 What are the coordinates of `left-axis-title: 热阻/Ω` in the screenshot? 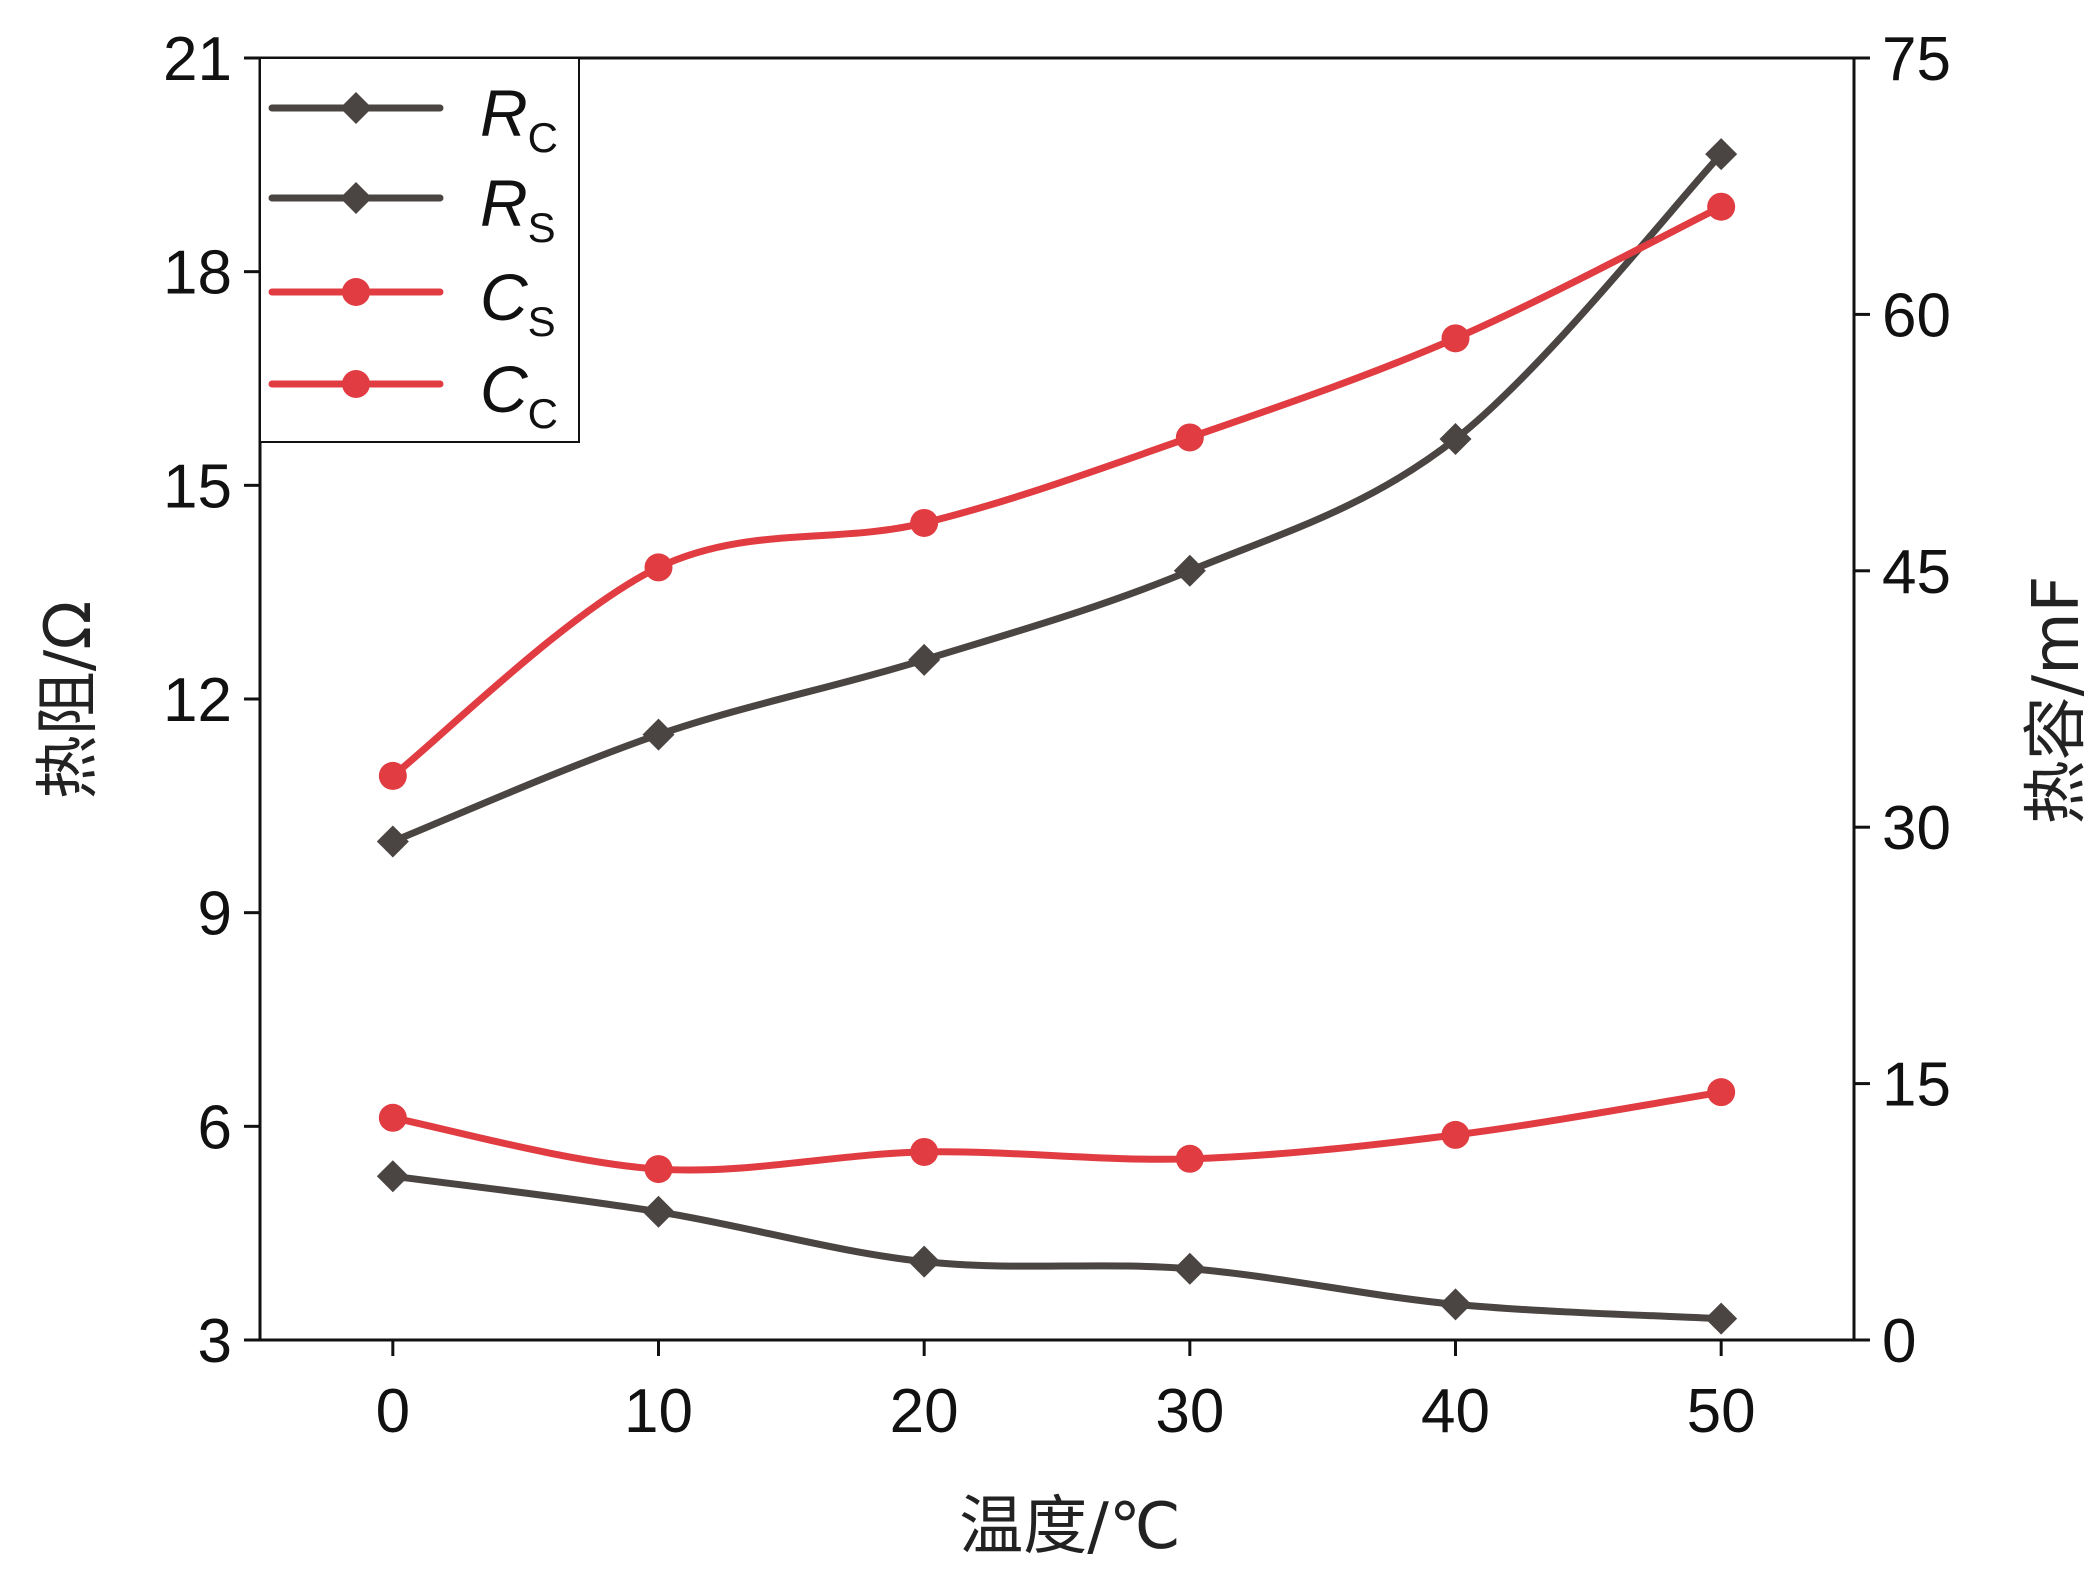 It's located at (69, 700).